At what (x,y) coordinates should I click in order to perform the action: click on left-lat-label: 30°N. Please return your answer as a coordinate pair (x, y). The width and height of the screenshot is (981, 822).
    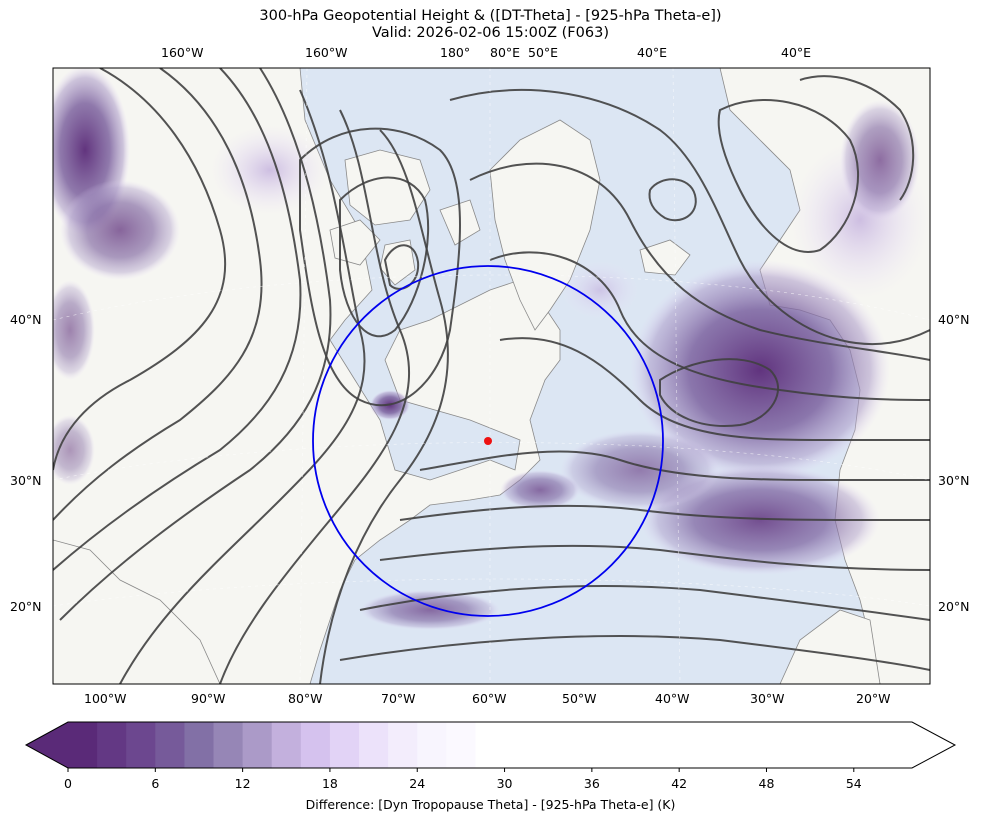
    Looking at the image, I should click on (26, 480).